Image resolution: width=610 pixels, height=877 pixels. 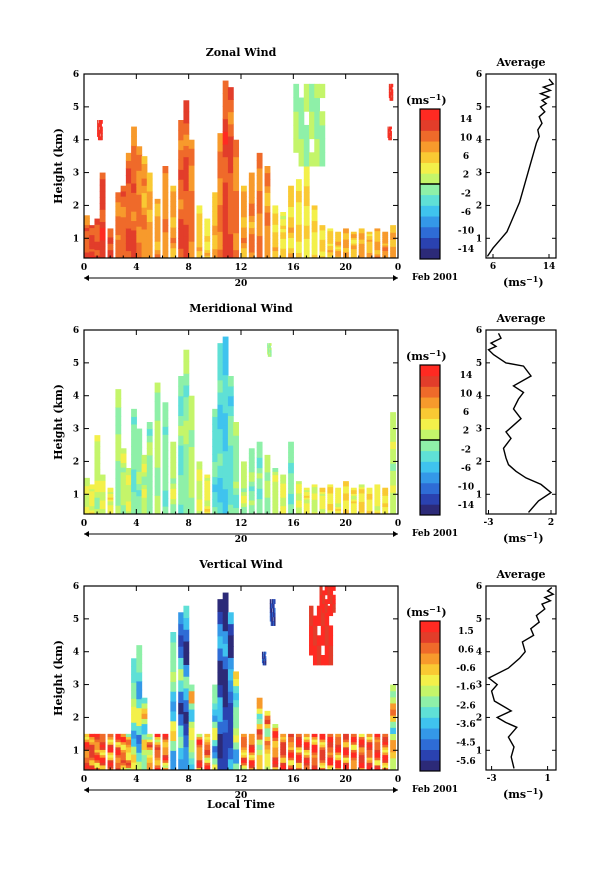 What do you see at coordinates (430, 766) in the screenshot?
I see `colorbar-swatch` at bounding box center [430, 766].